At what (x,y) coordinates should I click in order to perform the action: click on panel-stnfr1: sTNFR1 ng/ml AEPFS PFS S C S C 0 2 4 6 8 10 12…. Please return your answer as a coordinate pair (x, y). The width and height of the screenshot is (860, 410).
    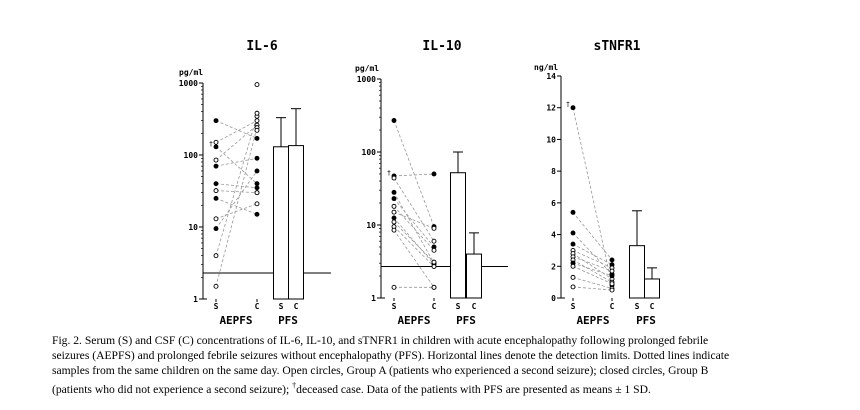
    Looking at the image, I should click on (597, 183).